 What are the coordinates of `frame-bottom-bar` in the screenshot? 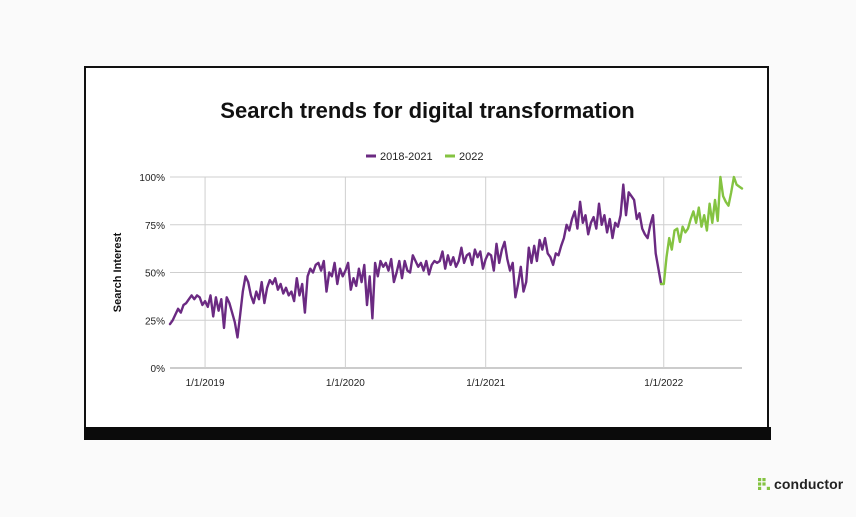 It's located at (427, 433).